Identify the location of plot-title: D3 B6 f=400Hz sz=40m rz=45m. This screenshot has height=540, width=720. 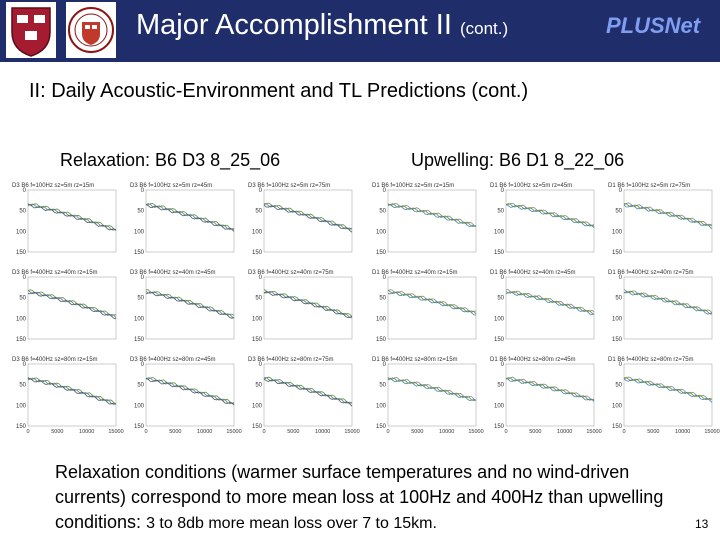
(173, 273).